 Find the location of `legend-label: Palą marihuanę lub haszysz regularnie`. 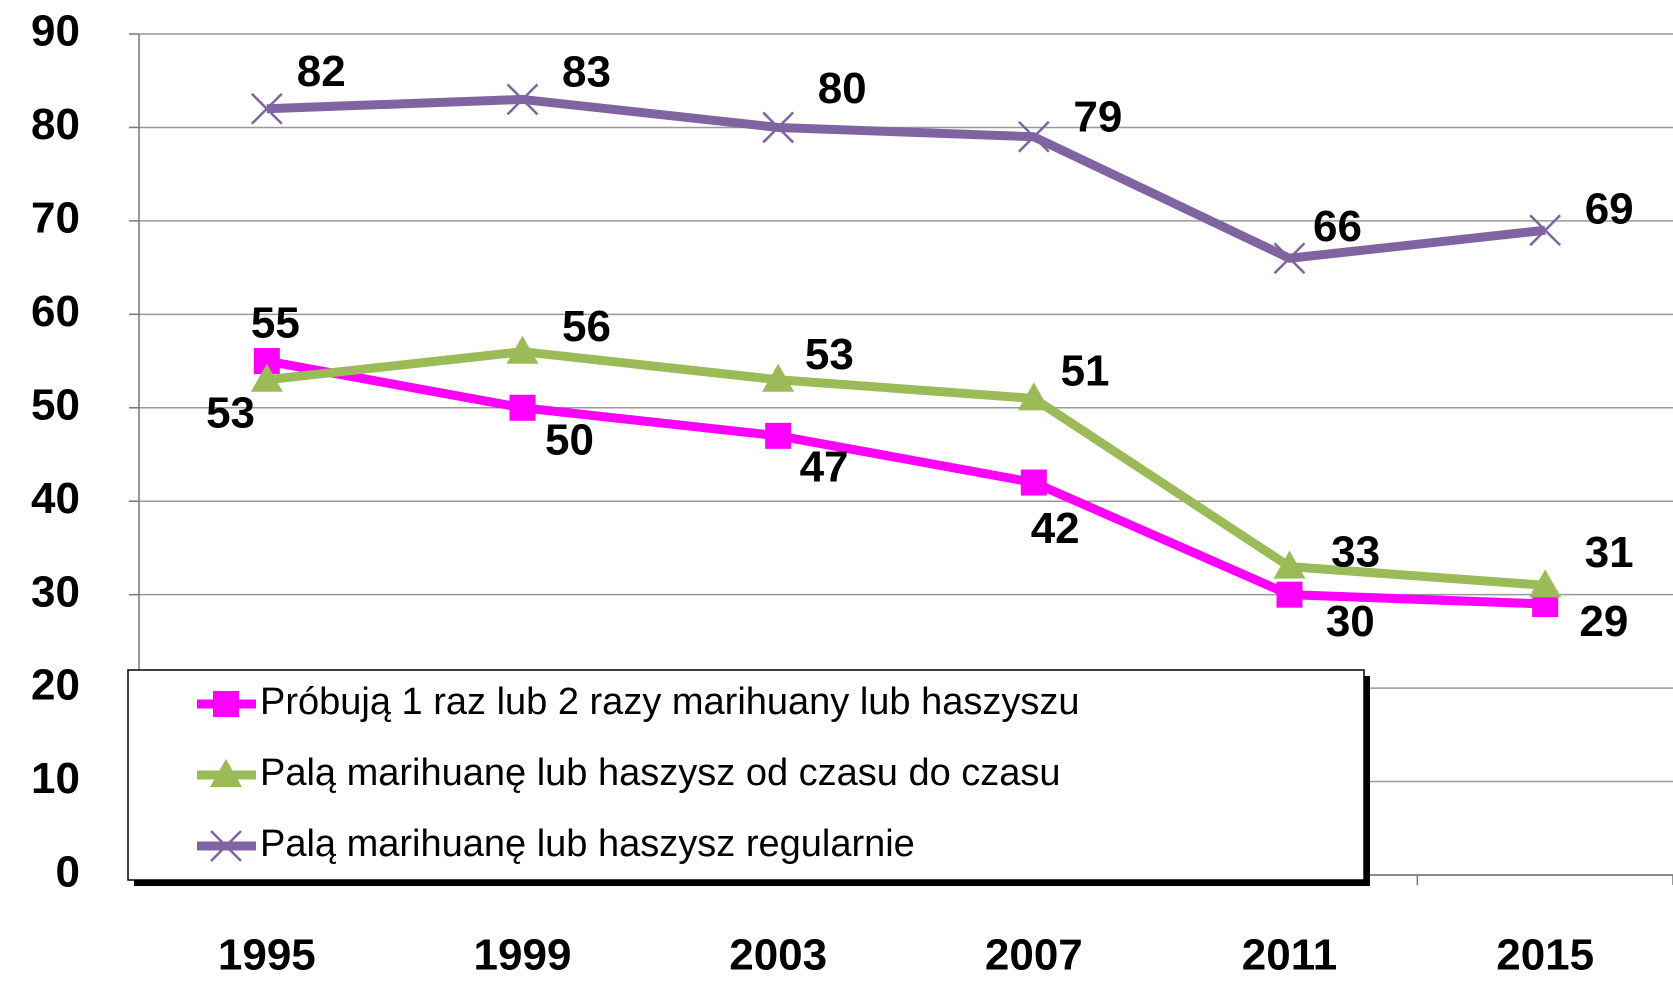

legend-label: Palą marihuanę lub haszysz regularnie is located at coordinates (587, 844).